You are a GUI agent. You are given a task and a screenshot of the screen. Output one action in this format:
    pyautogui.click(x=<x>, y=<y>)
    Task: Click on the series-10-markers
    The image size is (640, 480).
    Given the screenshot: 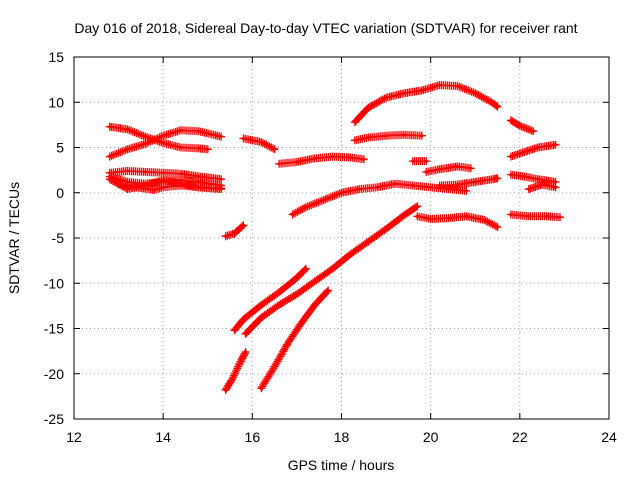 What is the action you would take?
    pyautogui.click(x=331, y=270)
    